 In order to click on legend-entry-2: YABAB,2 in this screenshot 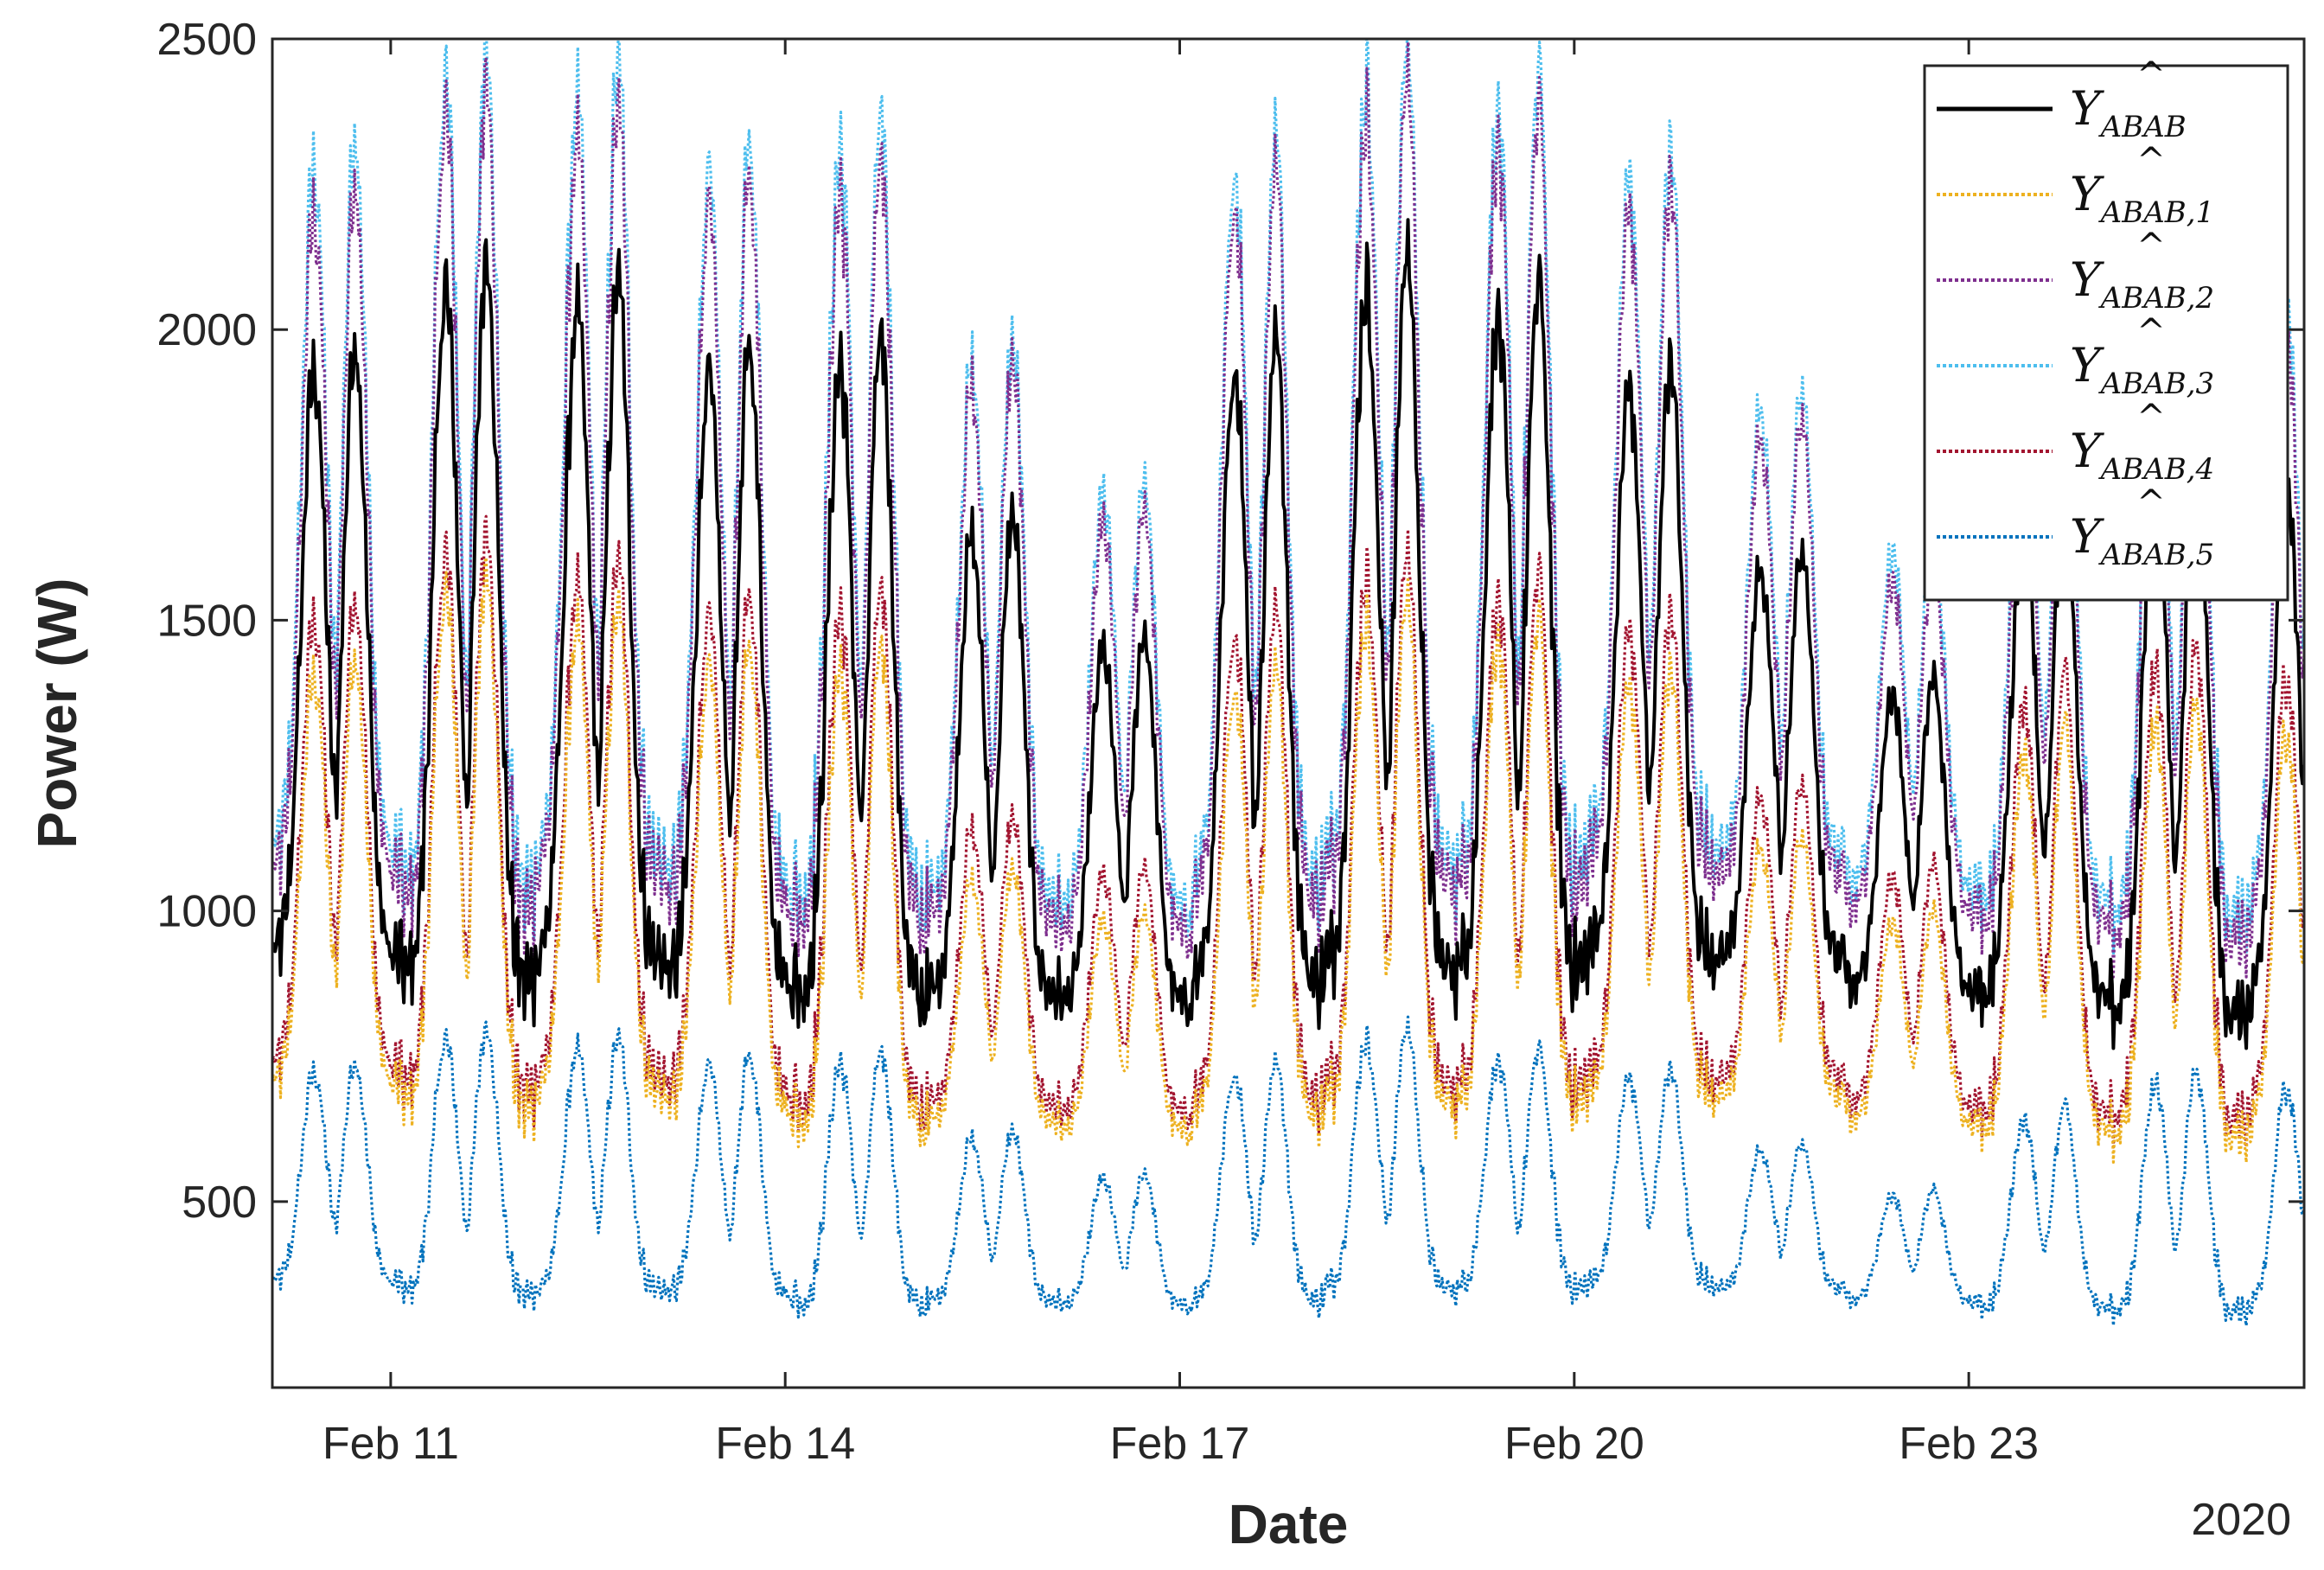, I will do `click(2142, 284)`.